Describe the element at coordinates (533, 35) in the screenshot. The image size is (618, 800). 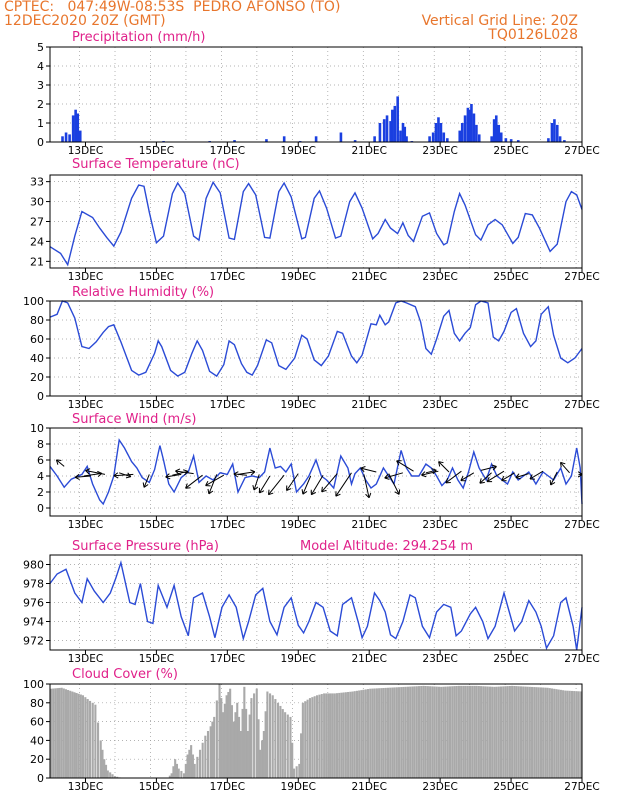
I see `header-model-code: TQ0126L028` at that location.